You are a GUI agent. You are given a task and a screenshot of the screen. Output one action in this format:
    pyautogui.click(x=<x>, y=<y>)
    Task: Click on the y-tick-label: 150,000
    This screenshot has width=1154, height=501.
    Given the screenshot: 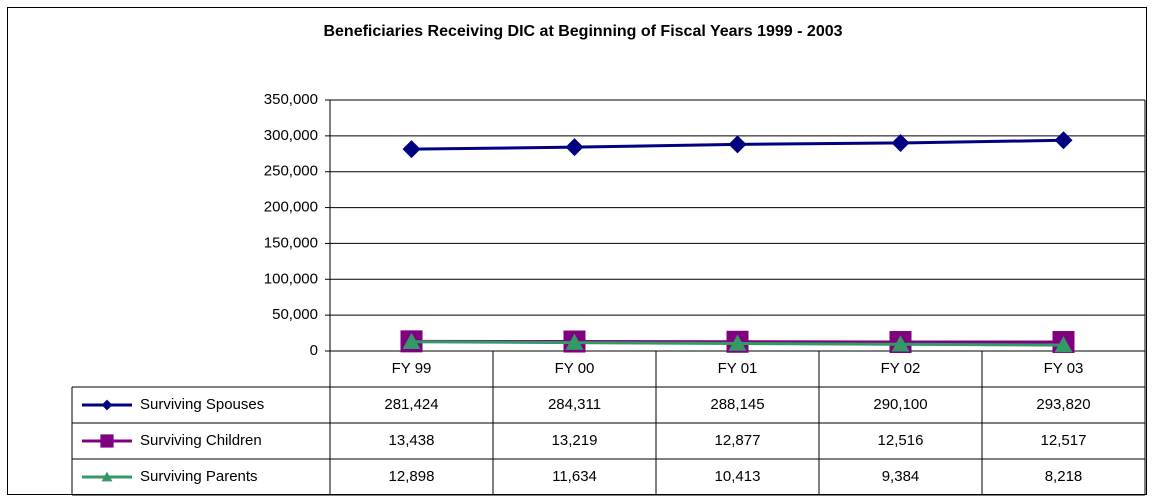 What is the action you would take?
    pyautogui.click(x=291, y=242)
    